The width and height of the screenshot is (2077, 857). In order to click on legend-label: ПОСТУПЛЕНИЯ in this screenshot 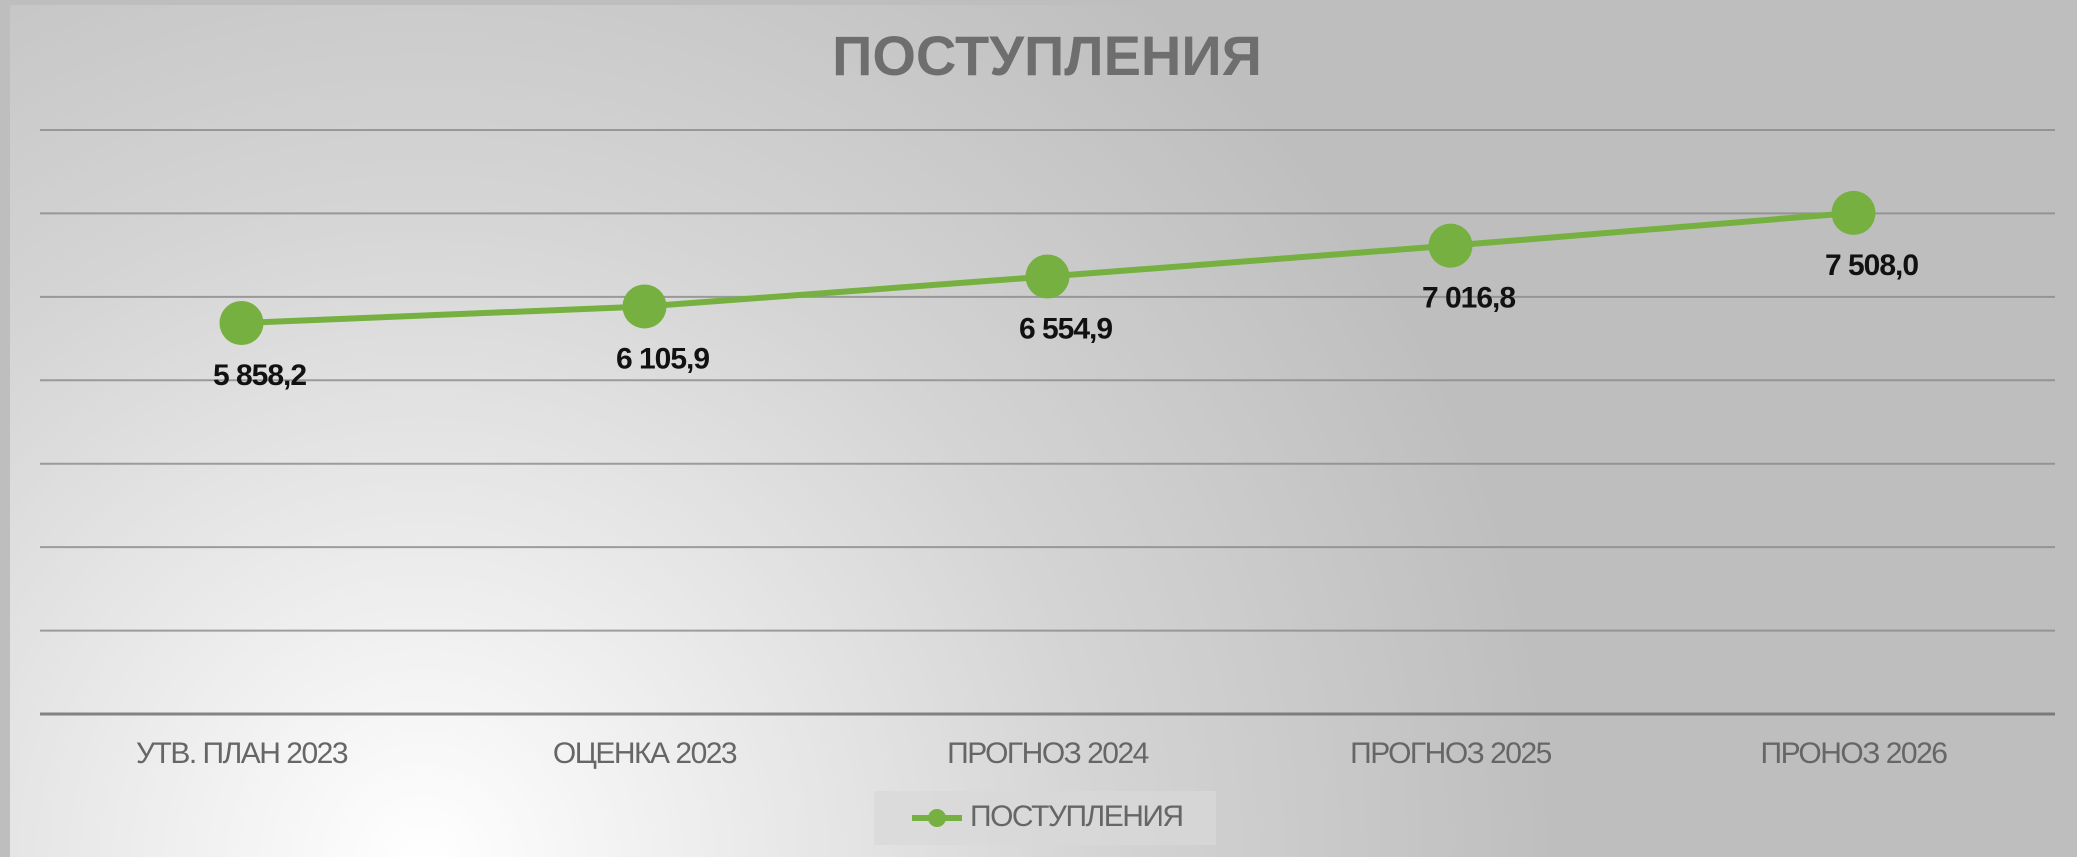, I will do `click(1076, 816)`.